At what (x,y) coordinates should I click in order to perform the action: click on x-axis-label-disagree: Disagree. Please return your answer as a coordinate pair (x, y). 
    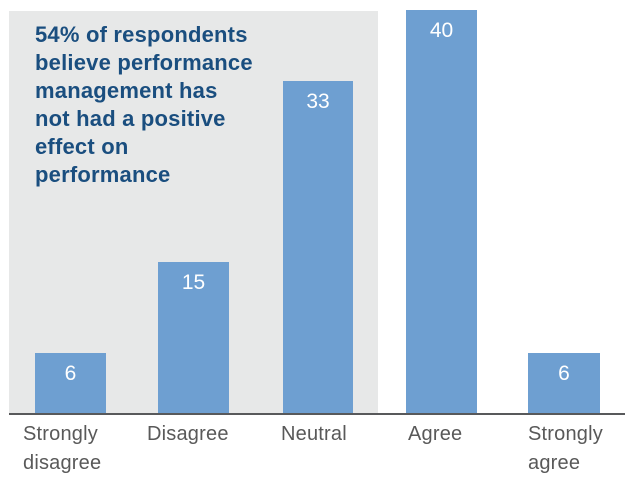
    Looking at the image, I should click on (188, 434).